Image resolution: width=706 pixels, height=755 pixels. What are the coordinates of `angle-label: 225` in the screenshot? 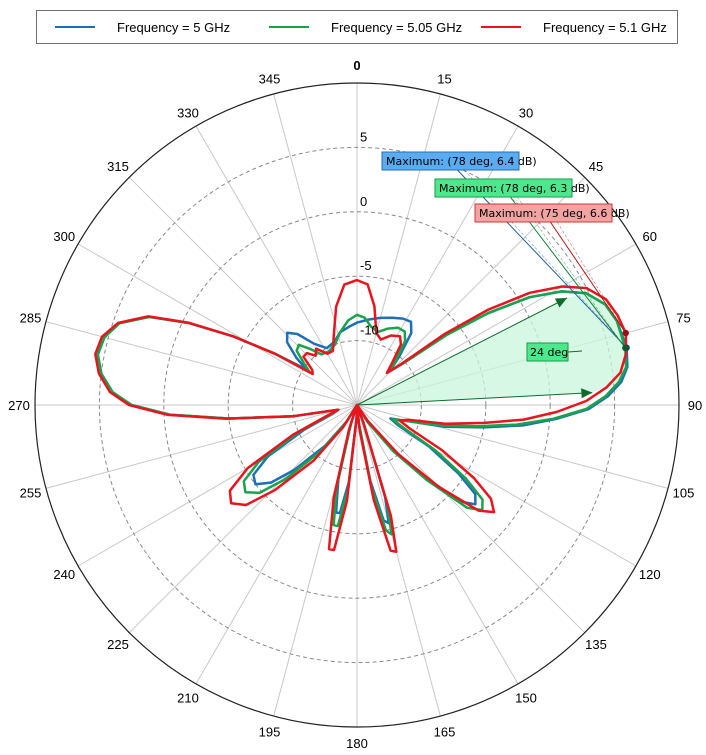 It's located at (118, 644).